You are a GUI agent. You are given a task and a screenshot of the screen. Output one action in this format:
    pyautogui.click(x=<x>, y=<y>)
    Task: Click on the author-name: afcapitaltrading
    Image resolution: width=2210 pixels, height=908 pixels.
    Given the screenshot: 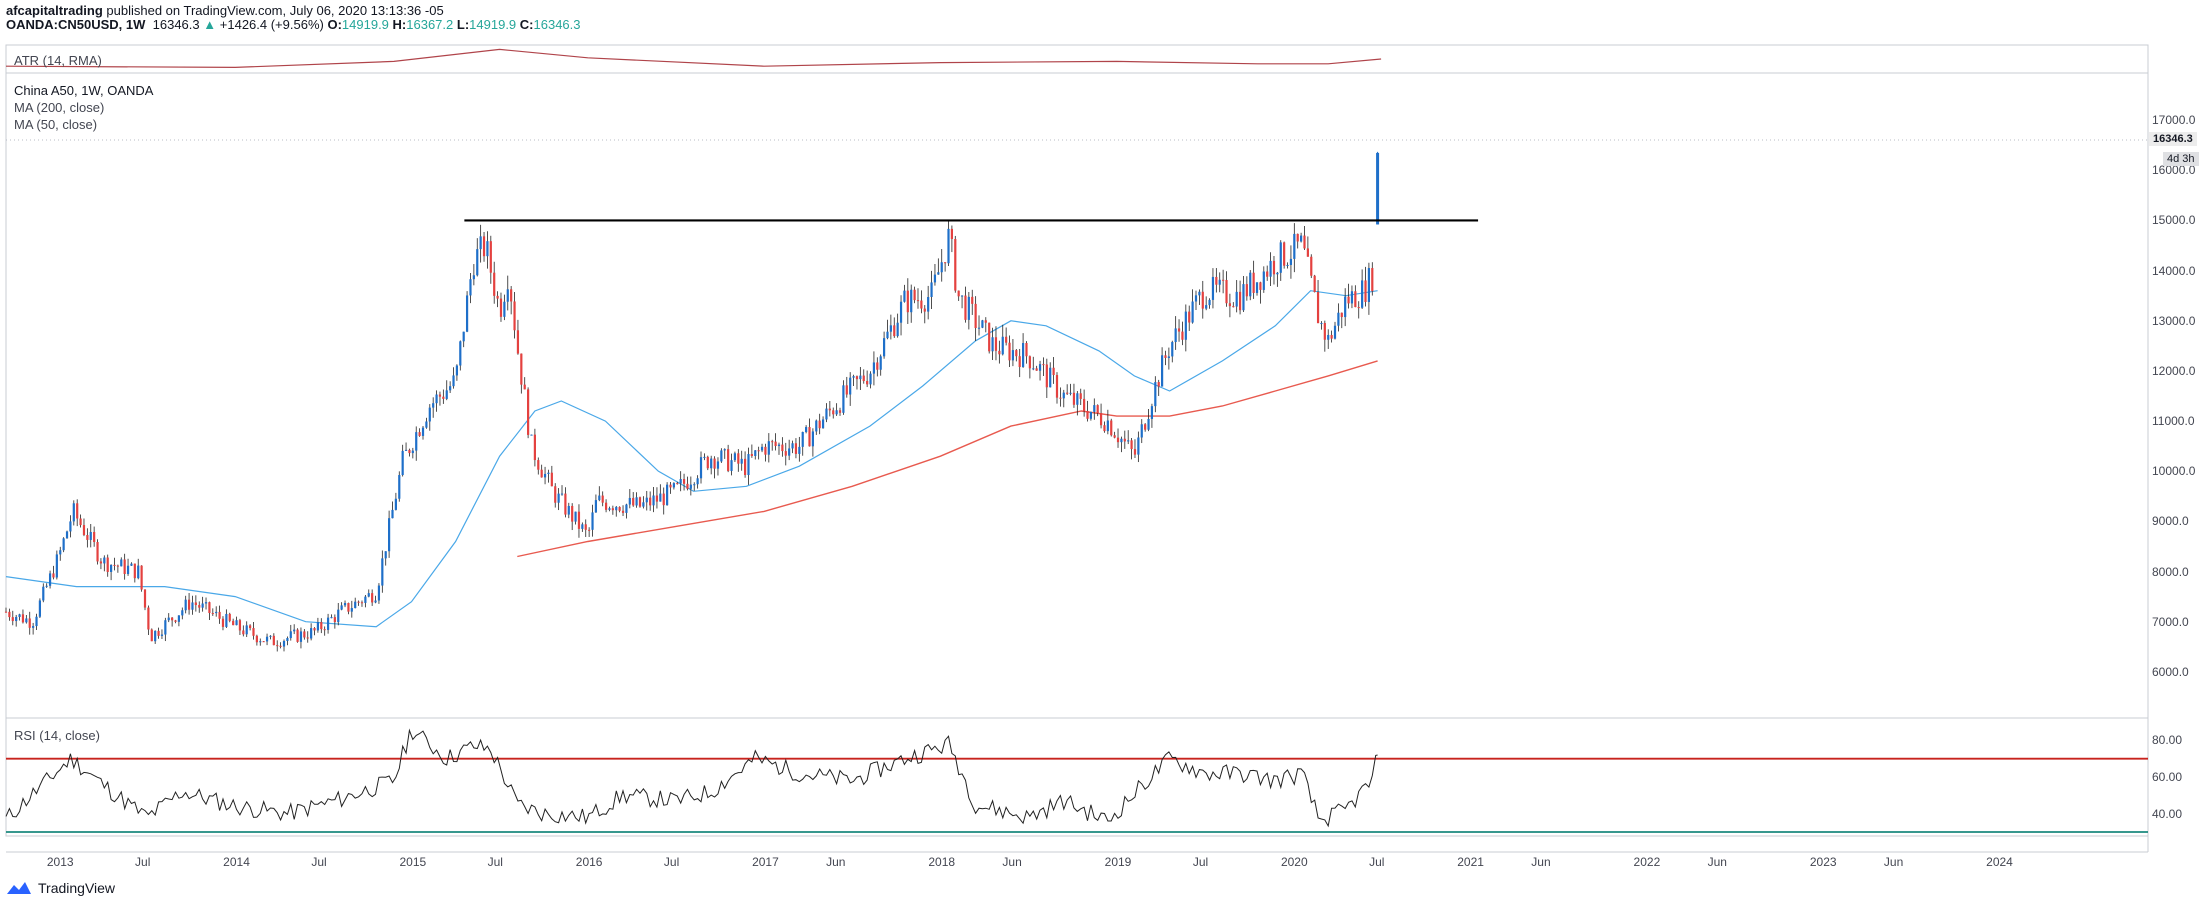 What is the action you would take?
    pyautogui.click(x=54, y=10)
    